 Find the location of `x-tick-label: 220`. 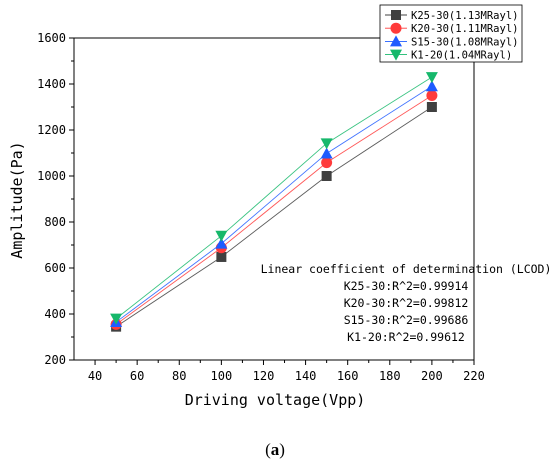

x-tick-label: 220 is located at coordinates (474, 376).